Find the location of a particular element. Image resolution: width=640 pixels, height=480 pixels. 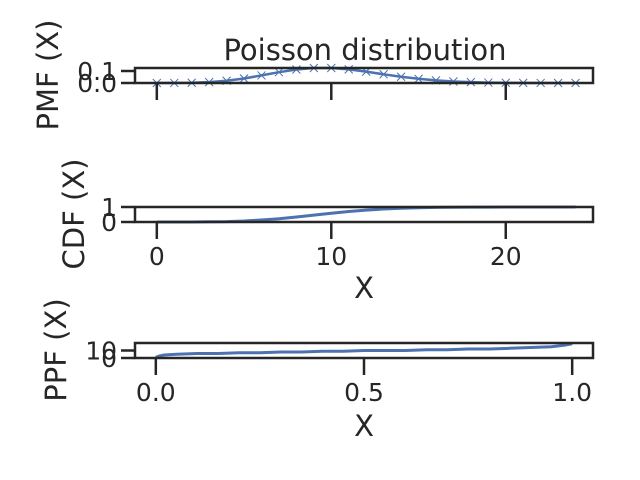

ppf-y-tick-label: 10 is located at coordinates (101, 351).